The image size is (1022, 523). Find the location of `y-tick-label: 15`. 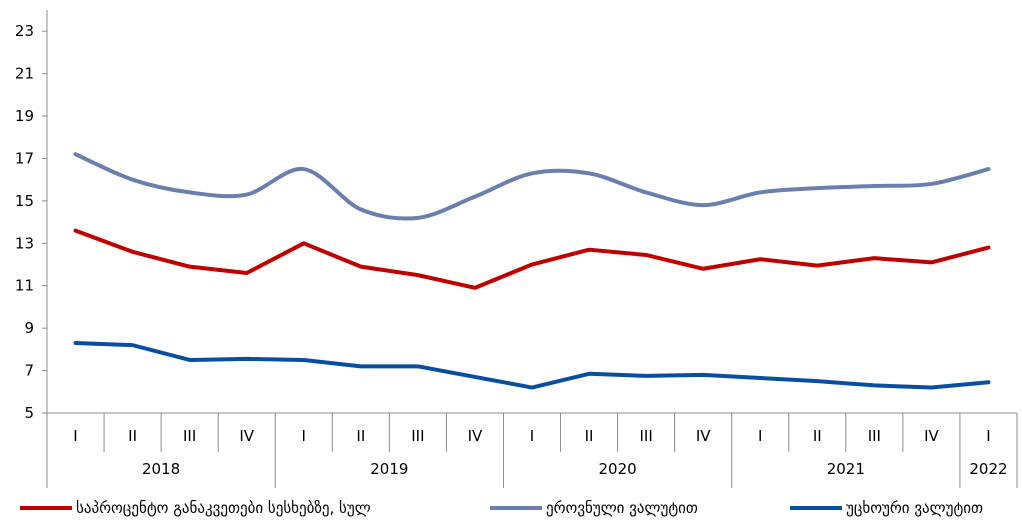

y-tick-label: 15 is located at coordinates (24, 201).